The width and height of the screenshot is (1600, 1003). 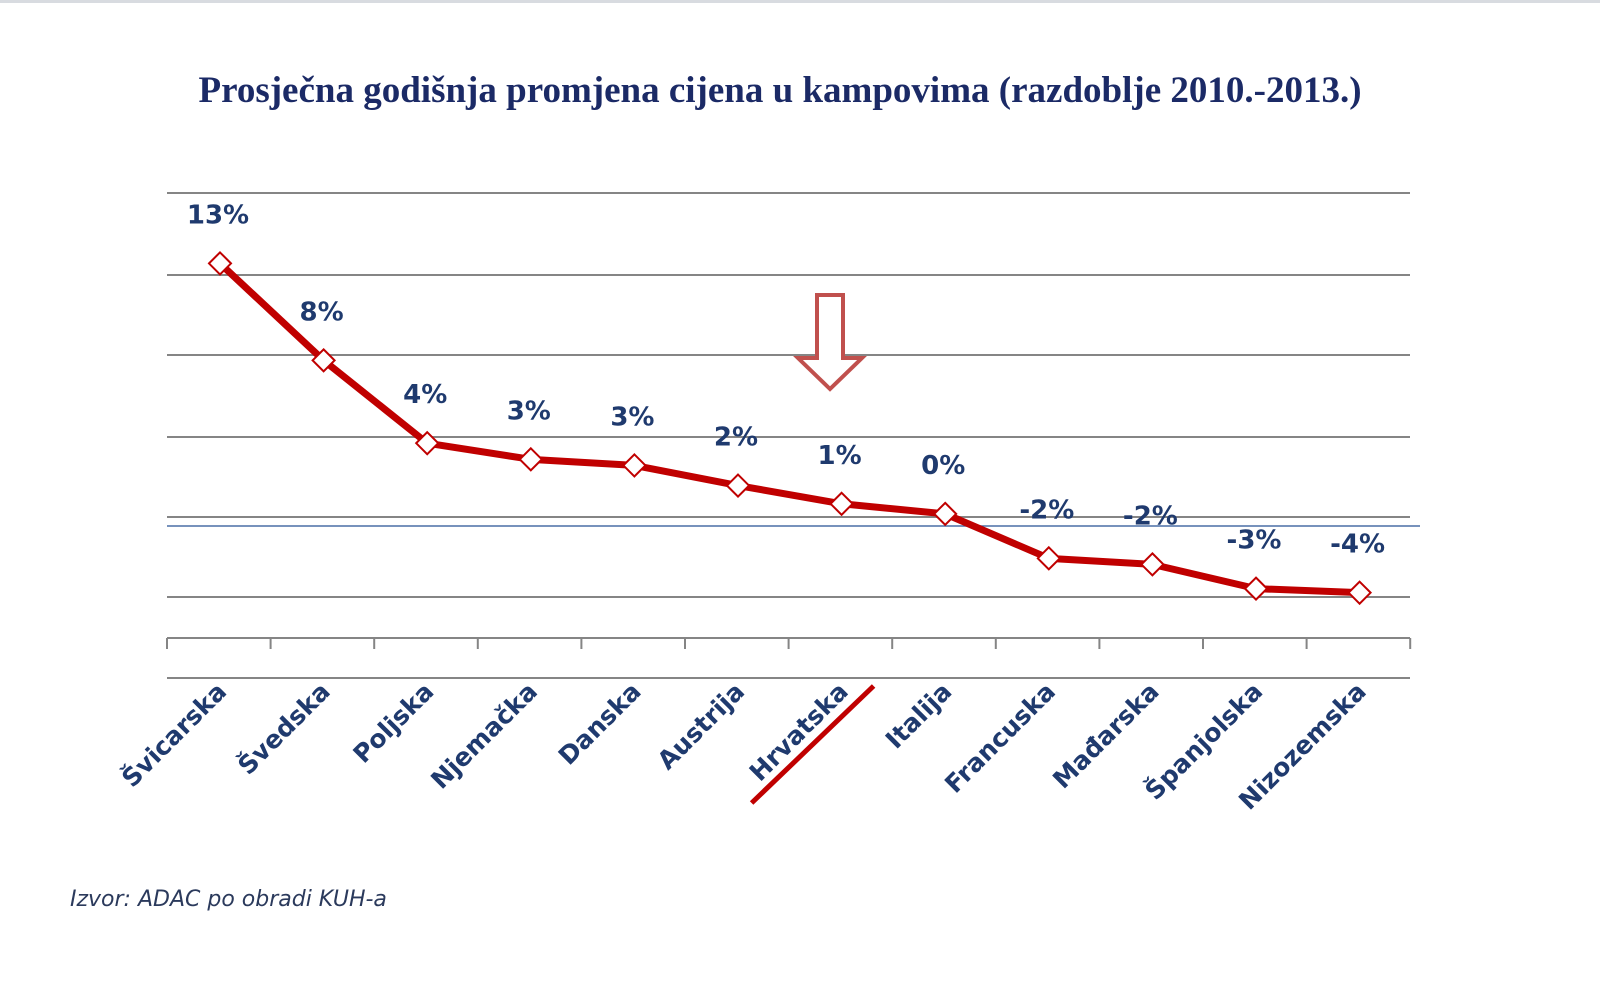 What do you see at coordinates (322, 312) in the screenshot?
I see `data-label: 8%` at bounding box center [322, 312].